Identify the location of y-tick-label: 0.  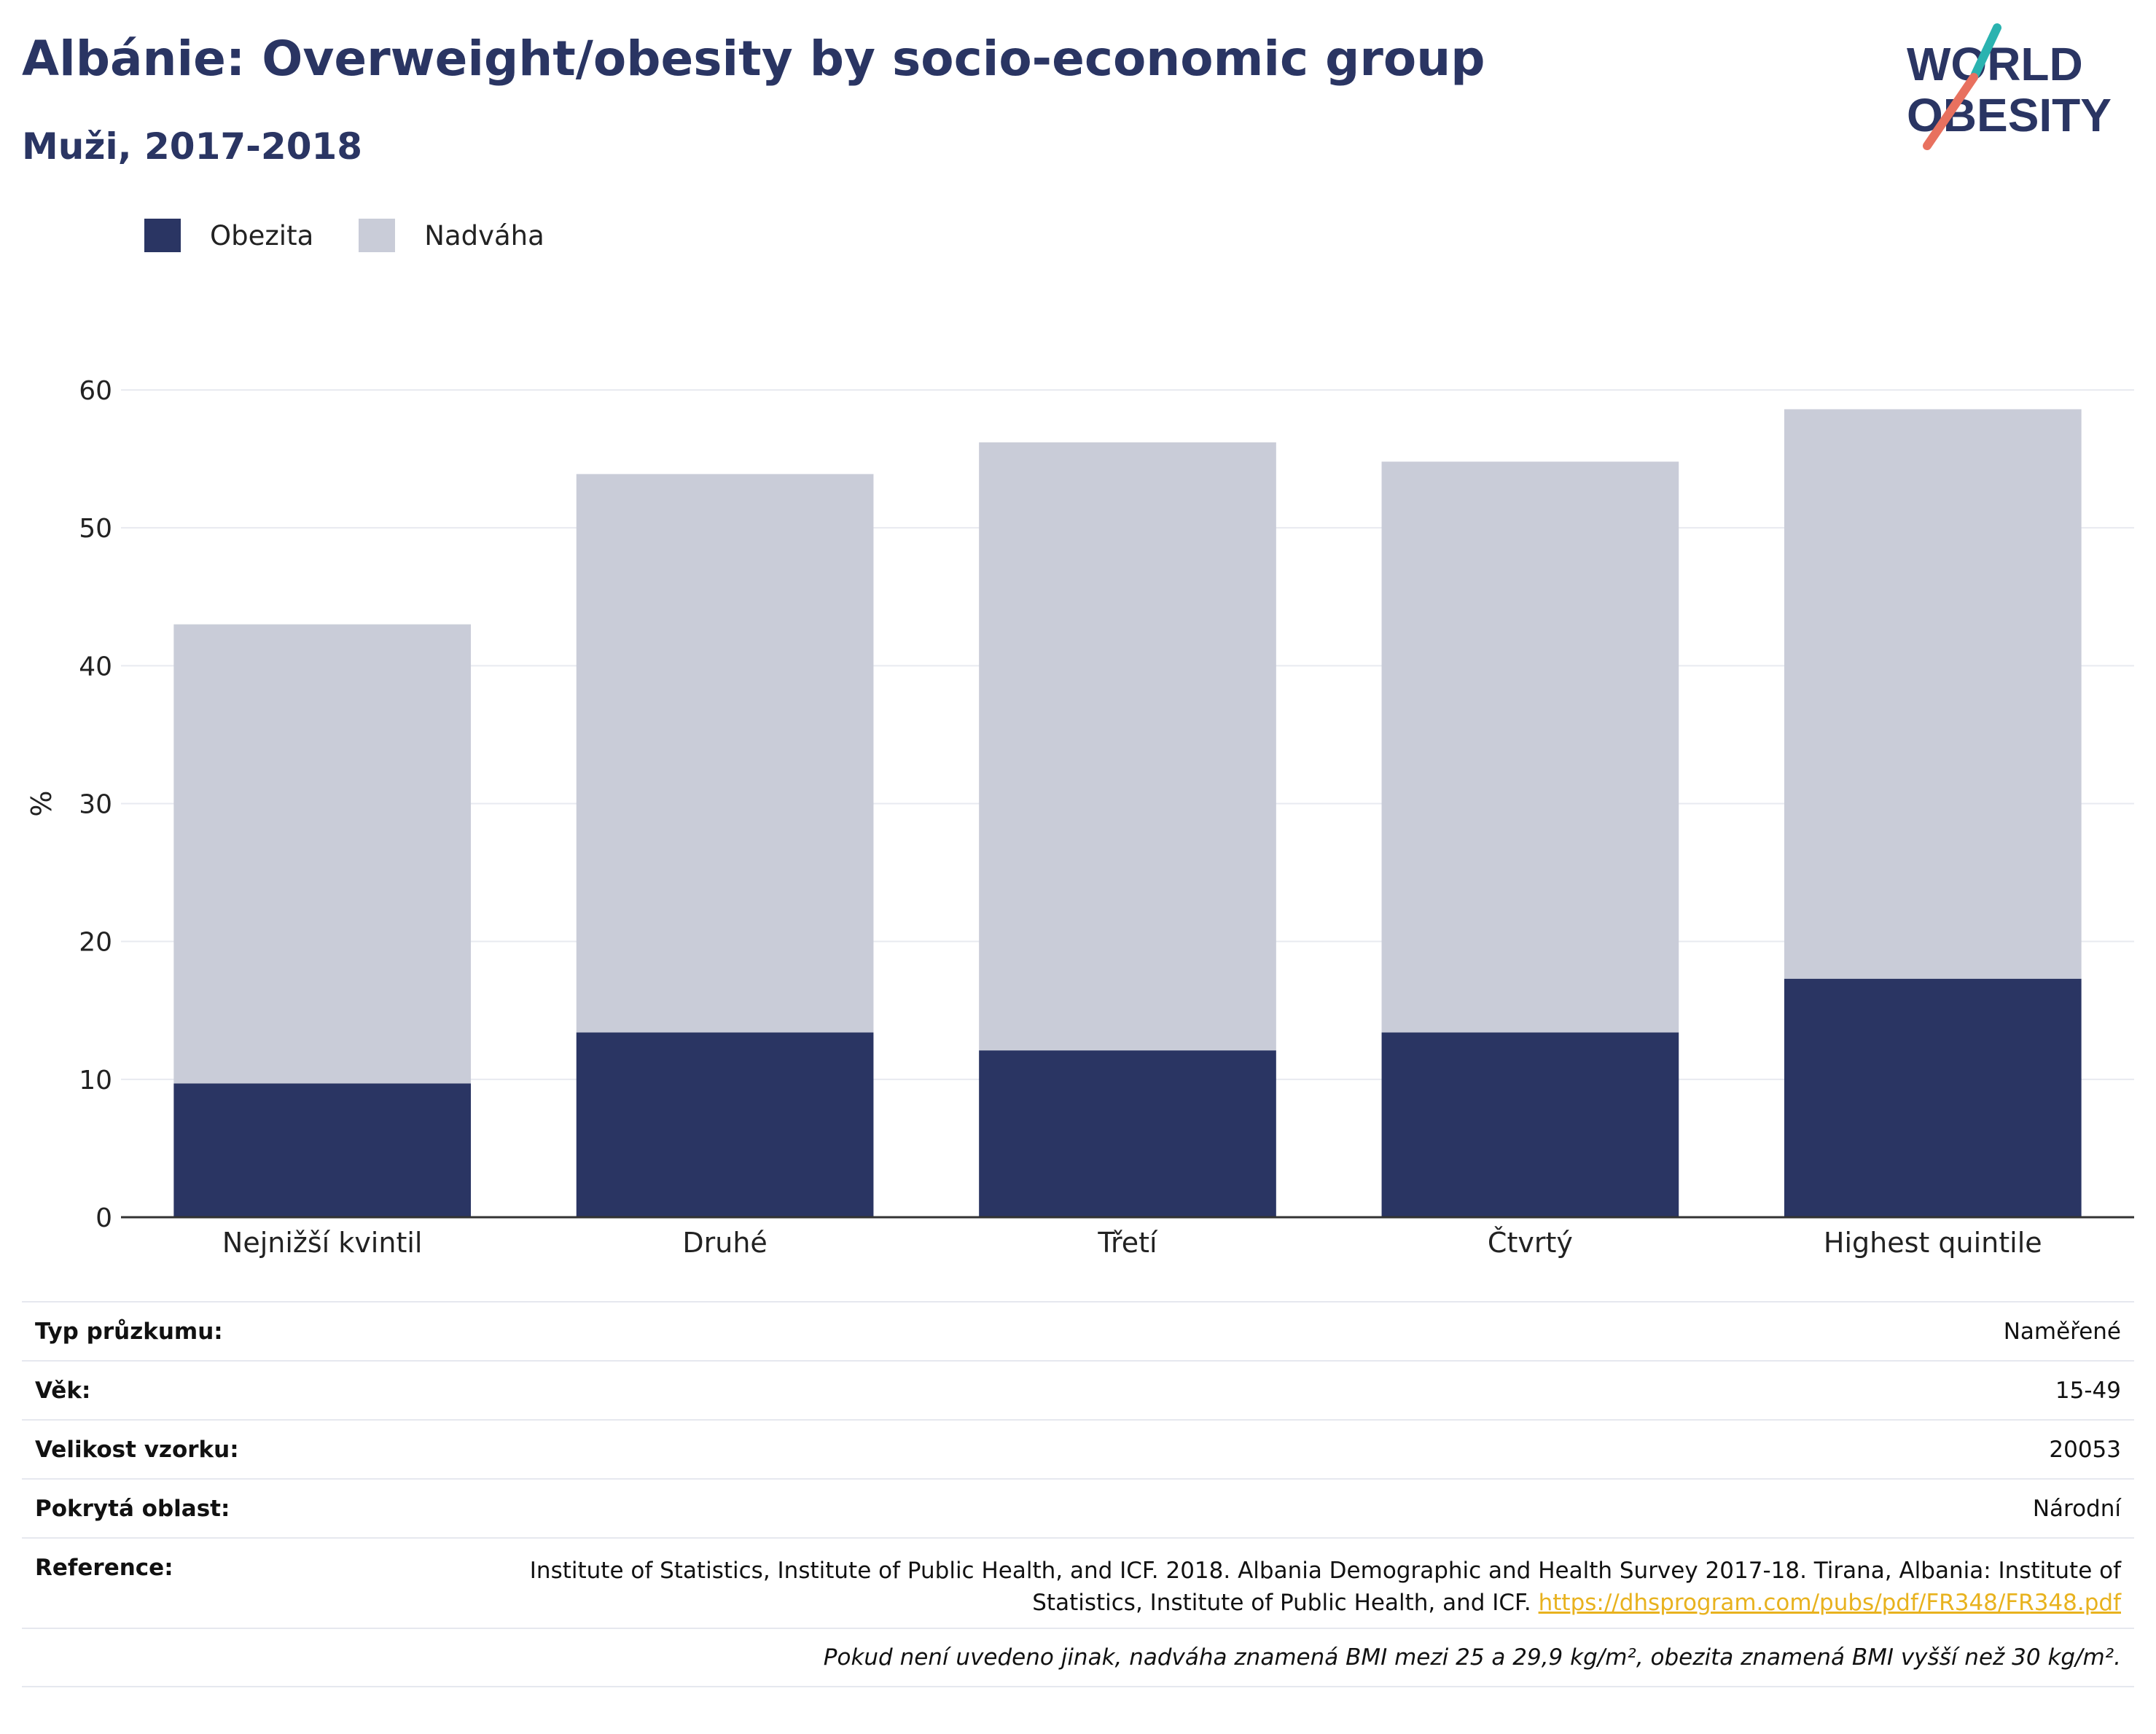
(103, 1218).